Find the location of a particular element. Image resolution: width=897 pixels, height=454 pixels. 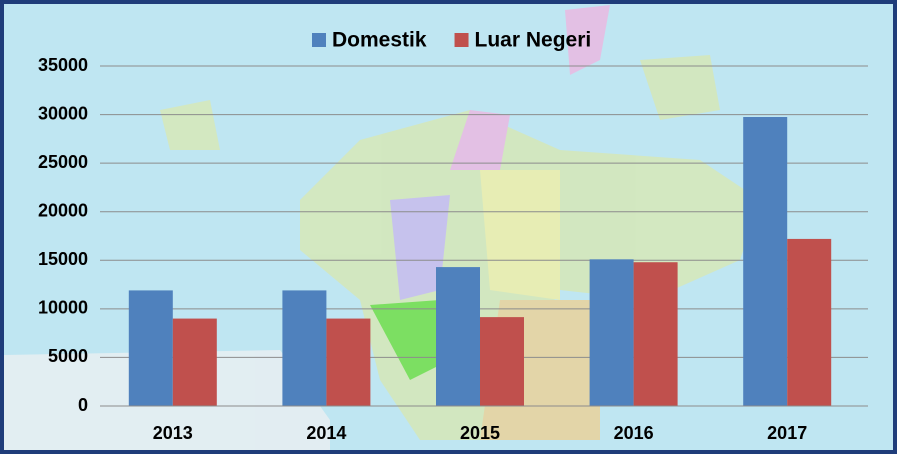

y-tick-label: 30000 is located at coordinates (63, 113).